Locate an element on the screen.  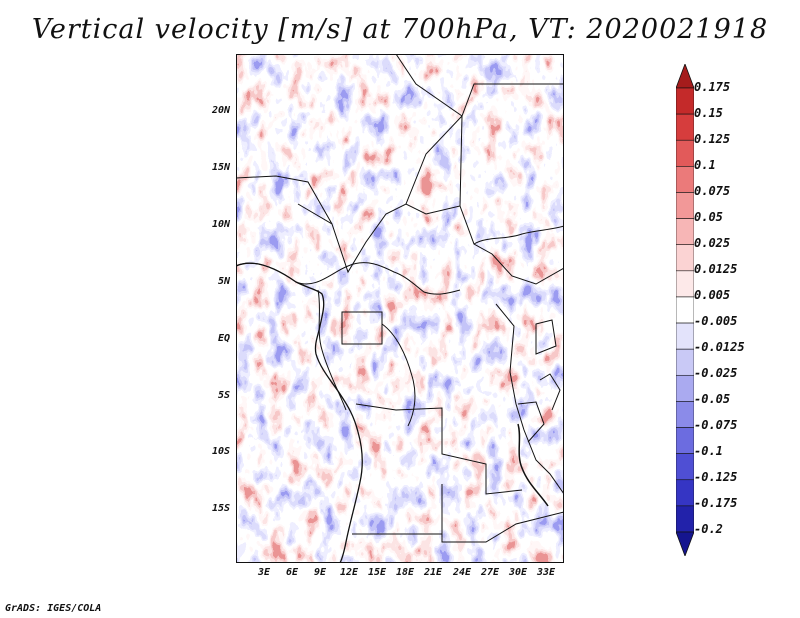
colorbar-label: 0.0125 is located at coordinates (716, 269).